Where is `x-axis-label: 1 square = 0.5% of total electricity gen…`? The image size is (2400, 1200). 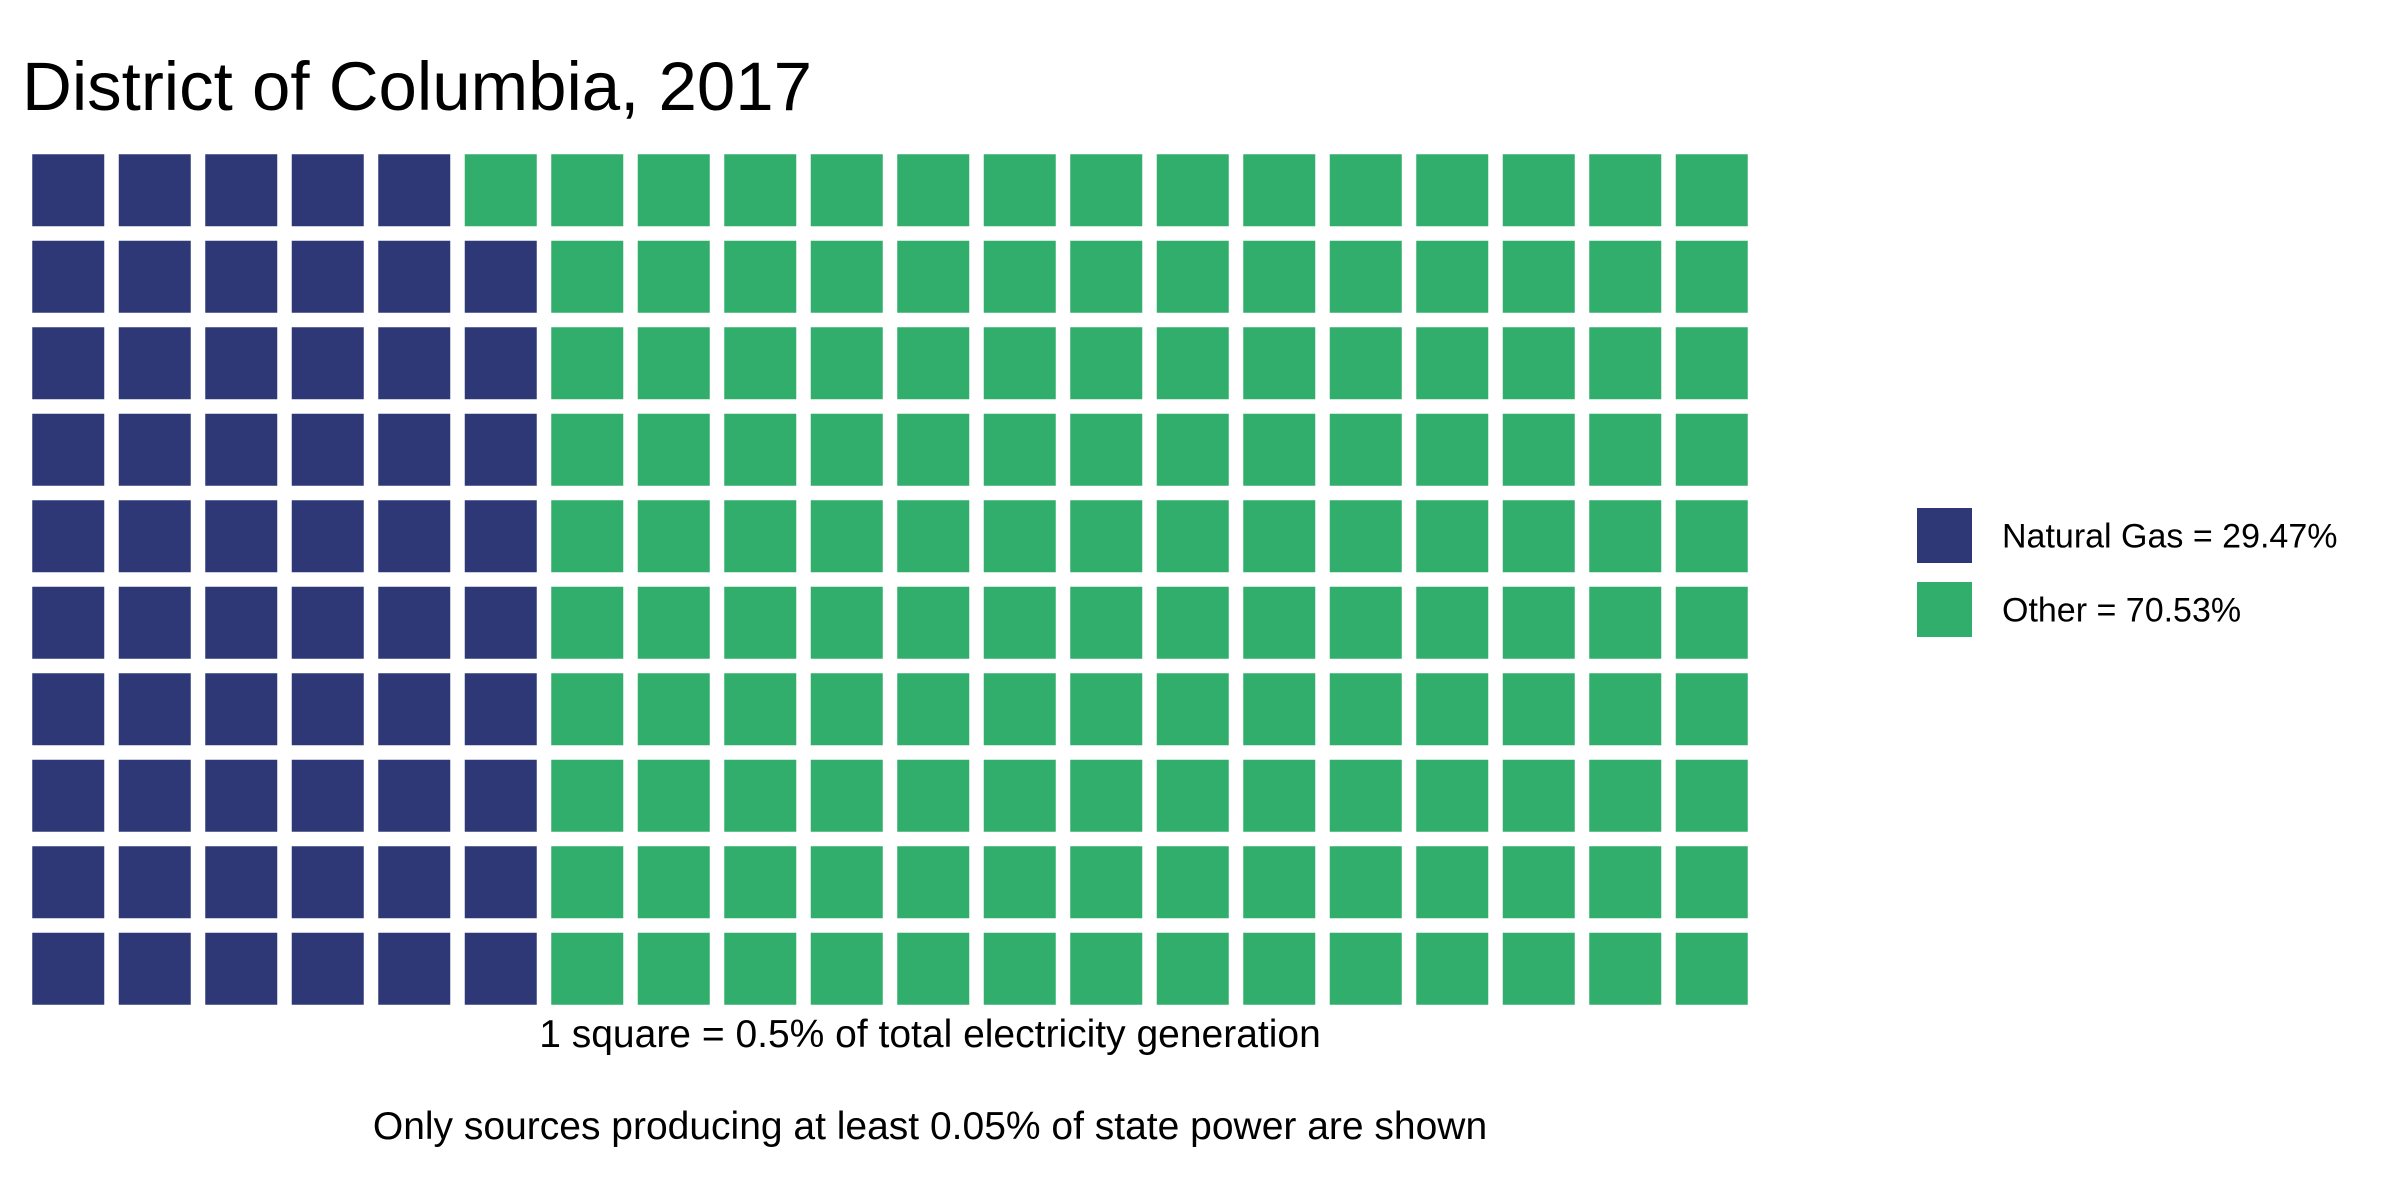
x-axis-label: 1 square = 0.5% of total electricity gen… is located at coordinates (930, 1034).